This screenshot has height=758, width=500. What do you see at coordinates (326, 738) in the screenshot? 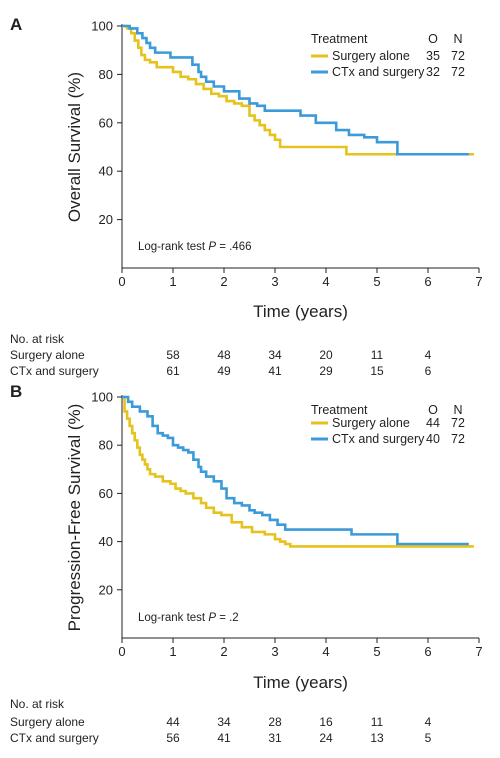
I see `risk-count: 24` at bounding box center [326, 738].